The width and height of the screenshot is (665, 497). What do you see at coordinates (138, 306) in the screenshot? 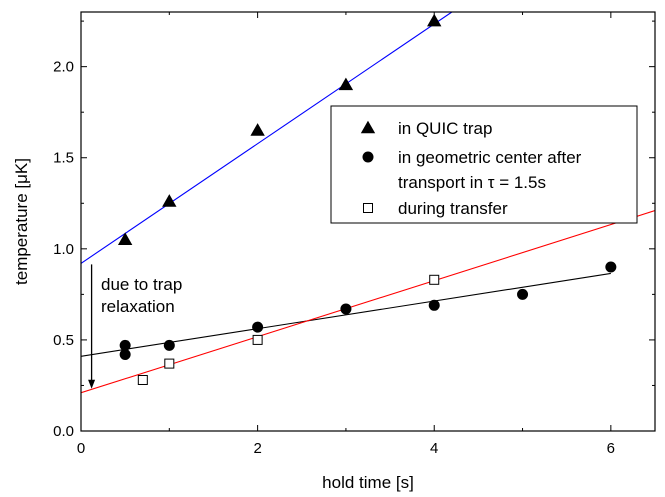
I see `annotation-text: relaxation` at bounding box center [138, 306].